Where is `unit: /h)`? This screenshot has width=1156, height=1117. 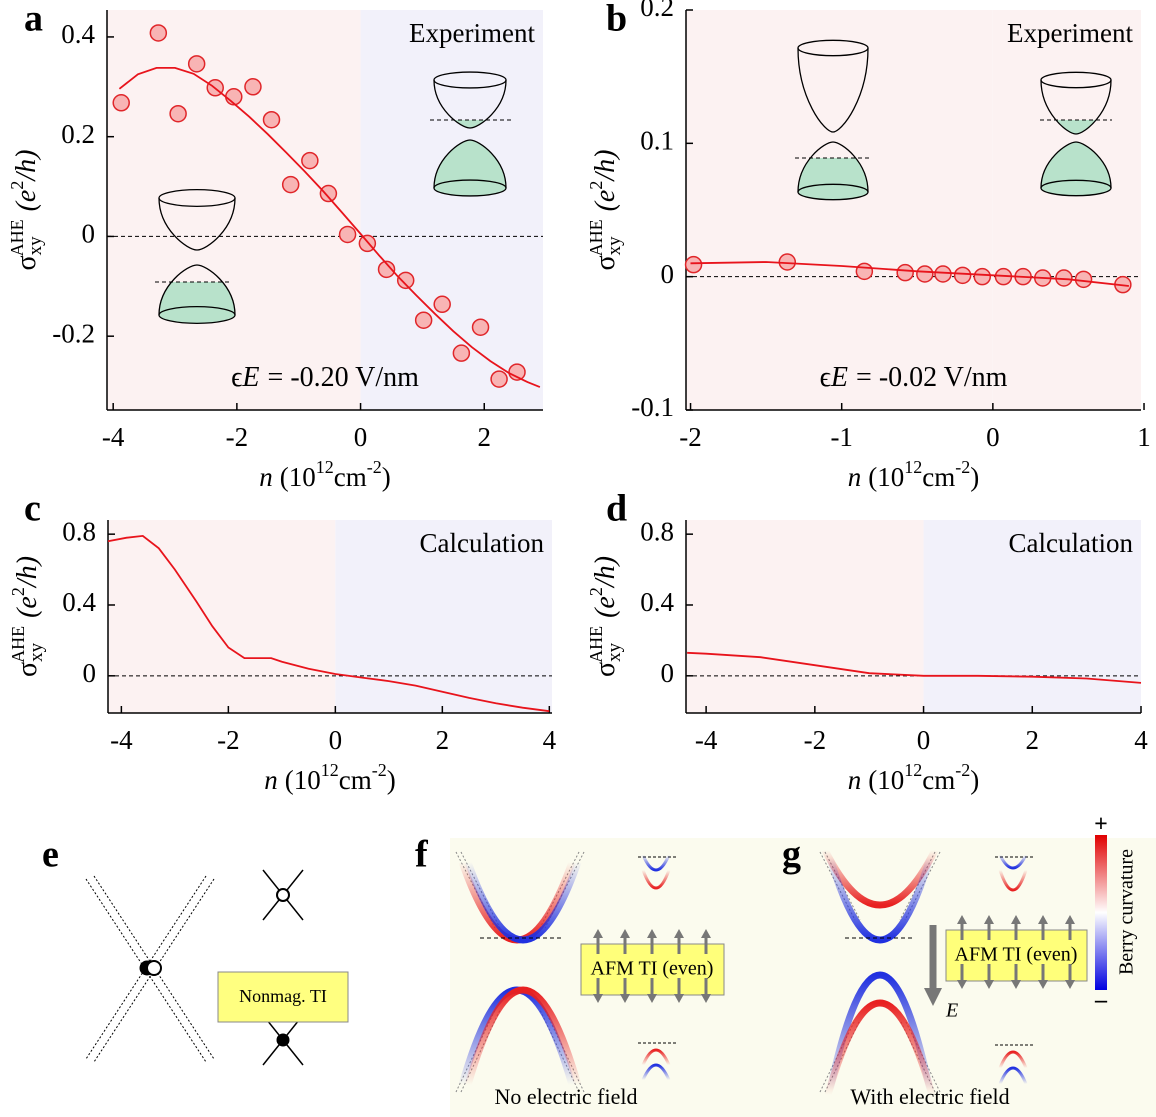 unit: /h) is located at coordinates (605, 166).